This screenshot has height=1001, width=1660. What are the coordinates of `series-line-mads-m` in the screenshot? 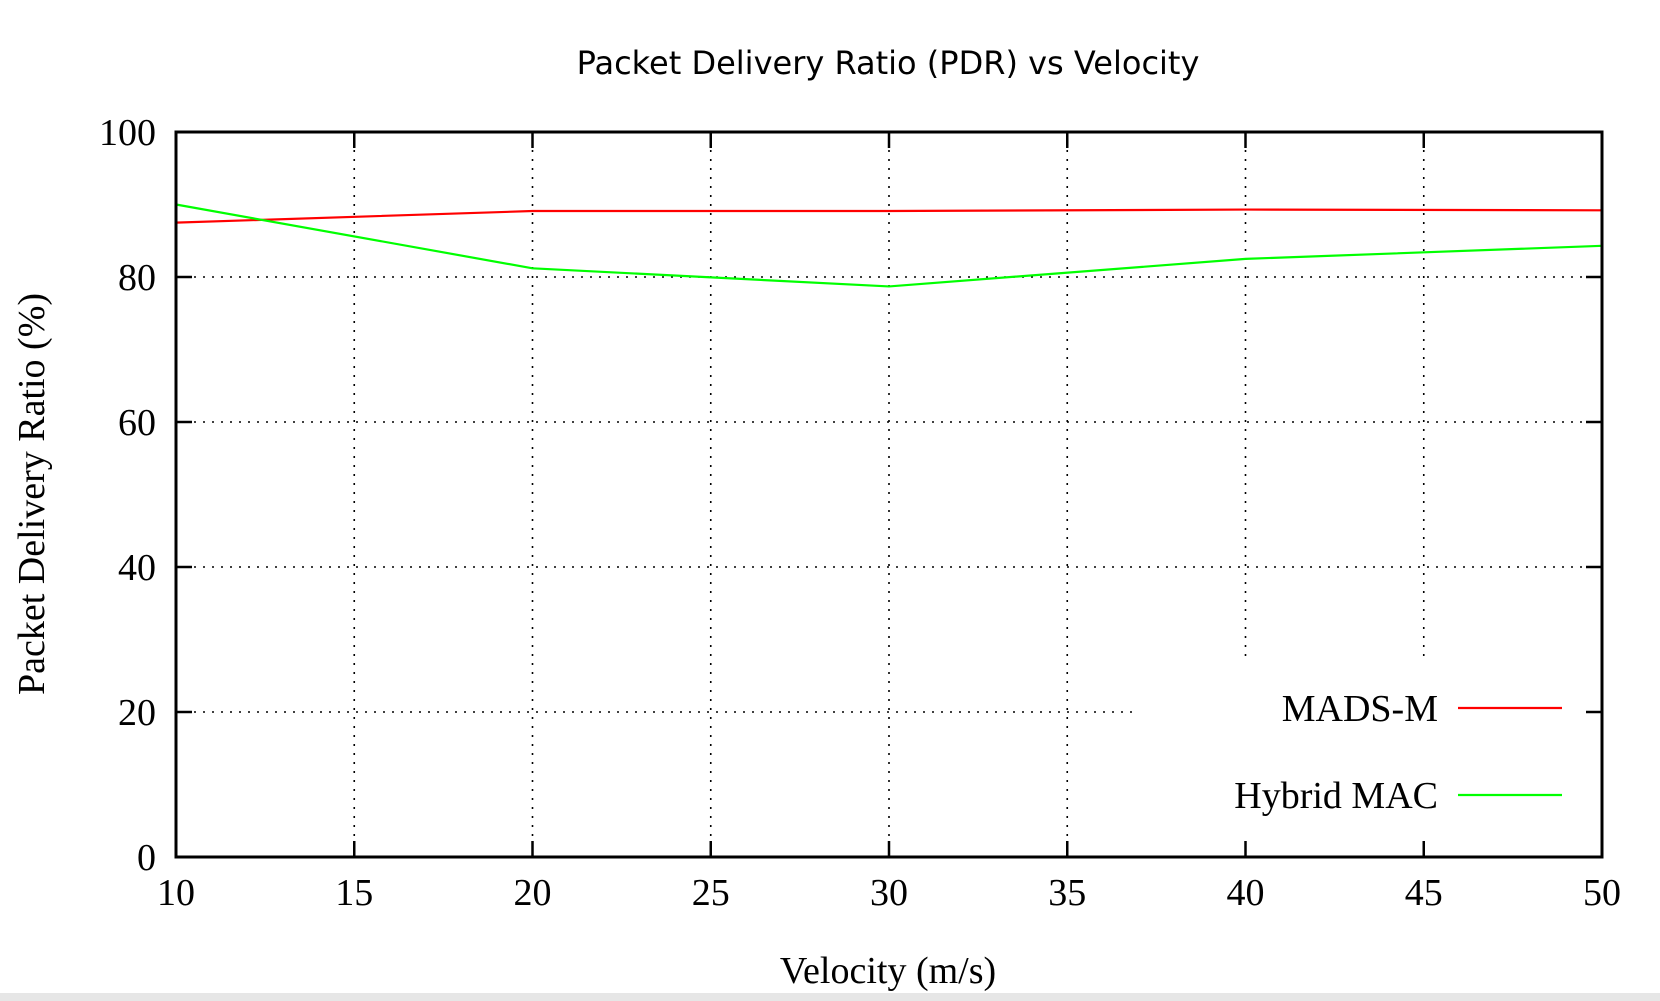 It's located at (889, 216).